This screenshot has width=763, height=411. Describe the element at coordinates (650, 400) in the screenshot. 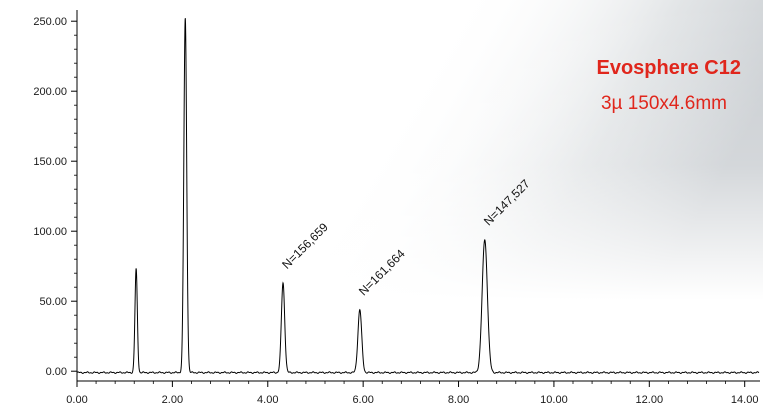

I see `x-tick-label: 12.00` at that location.